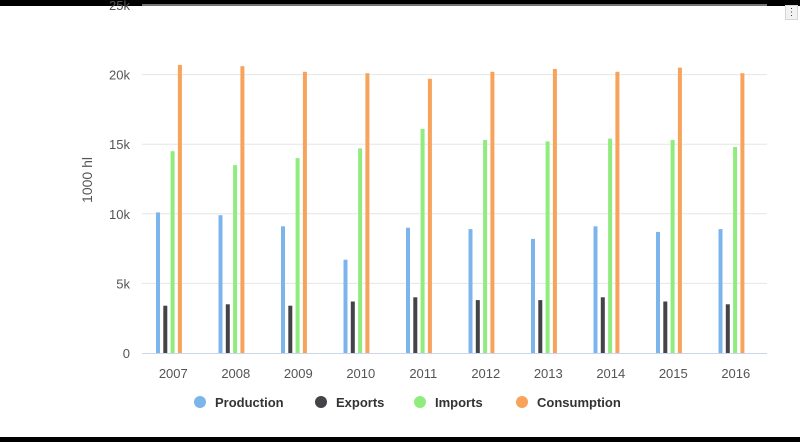  Describe the element at coordinates (720, 291) in the screenshot. I see `bar-production-2016` at that location.